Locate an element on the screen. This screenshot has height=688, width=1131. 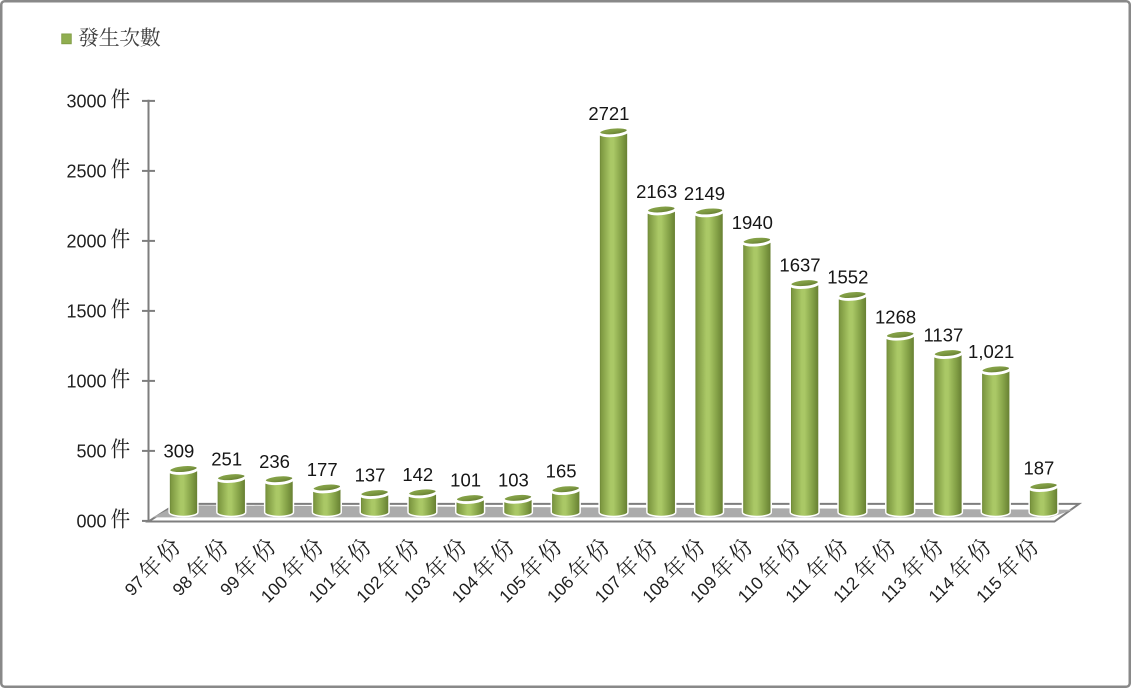
svg-text: 2149 is located at coordinates (704, 193).